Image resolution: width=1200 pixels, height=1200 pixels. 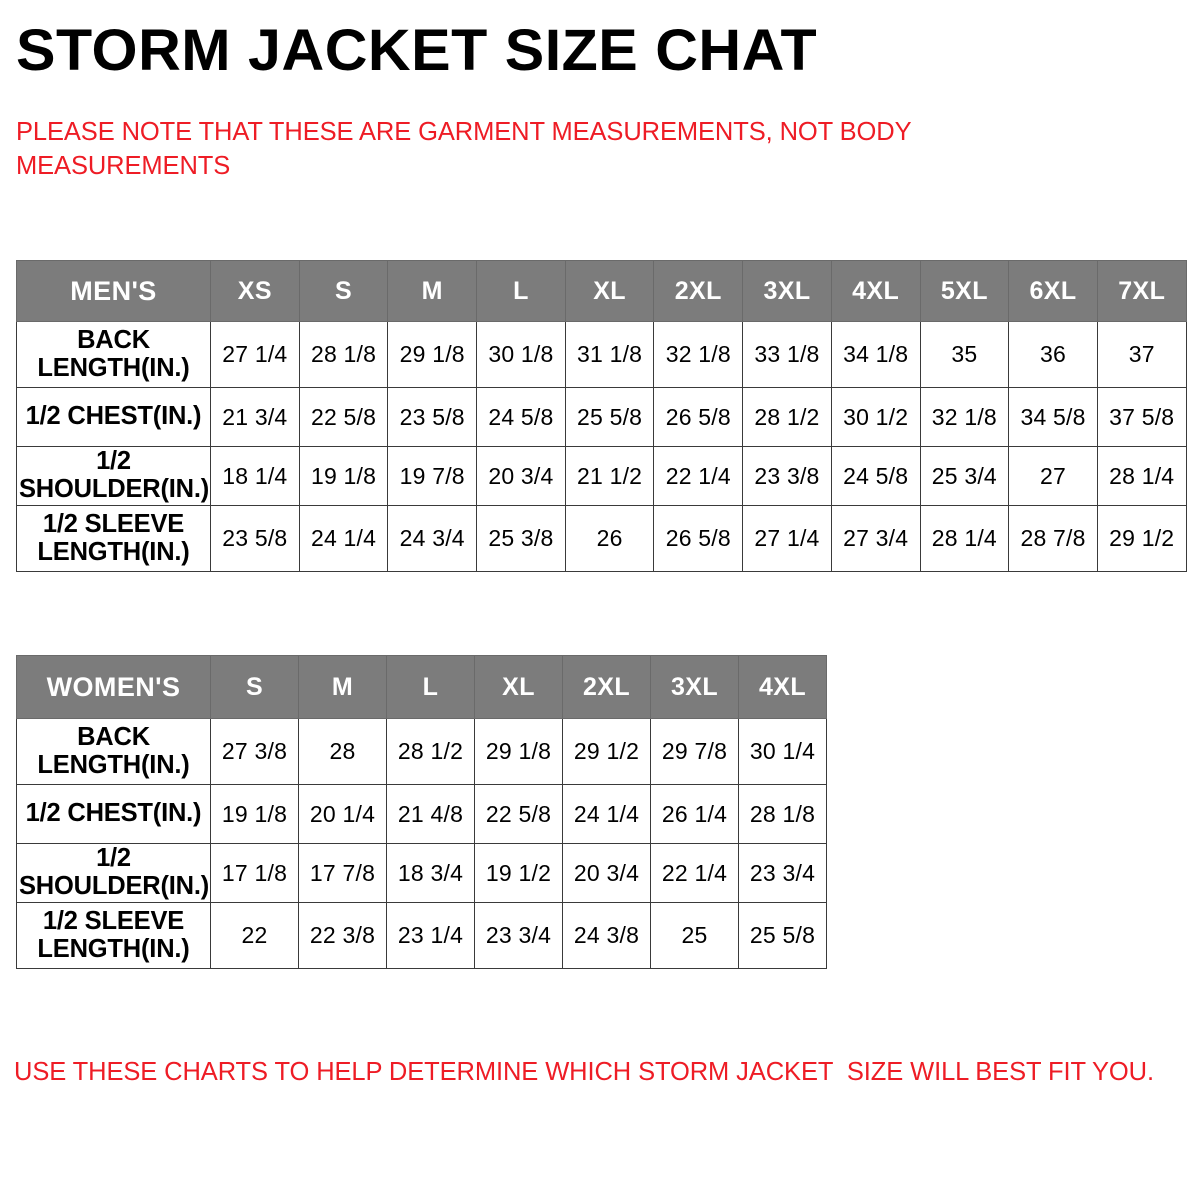 I want to click on womens-row-label-half-chest: 1/2 CHEST(IN.), so click(x=113, y=814).